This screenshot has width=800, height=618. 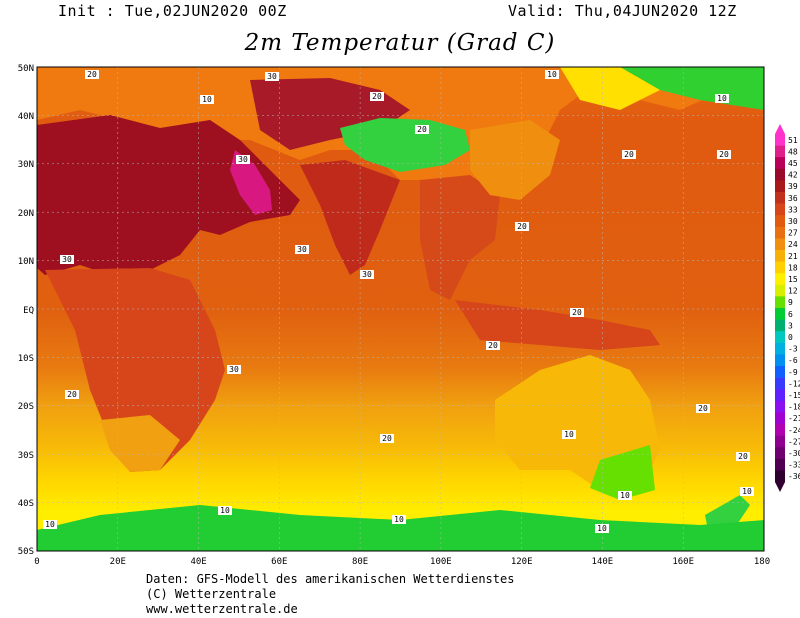 What do you see at coordinates (794, 407) in the screenshot?
I see `colorbar-label: -18` at bounding box center [794, 407].